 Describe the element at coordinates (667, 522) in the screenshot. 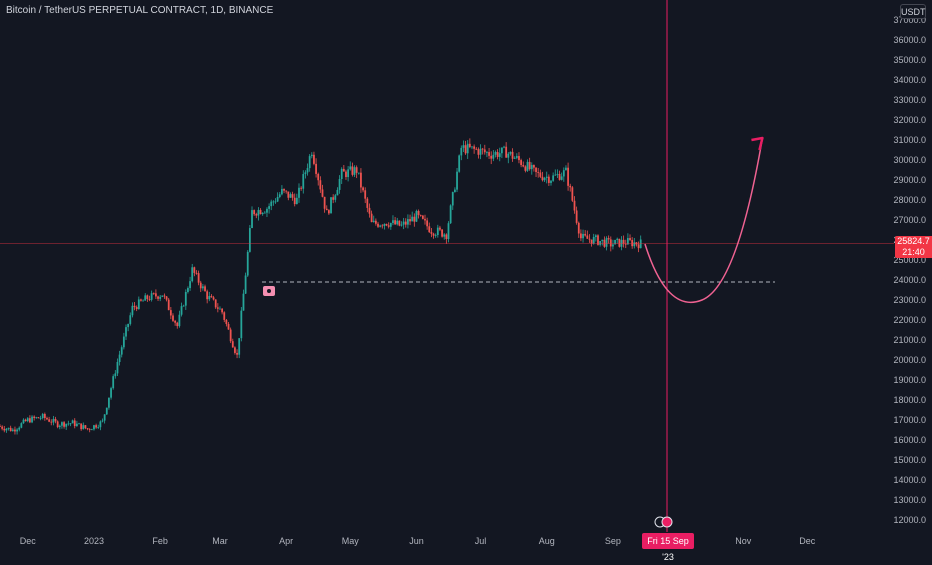

I see `flag-icon` at that location.